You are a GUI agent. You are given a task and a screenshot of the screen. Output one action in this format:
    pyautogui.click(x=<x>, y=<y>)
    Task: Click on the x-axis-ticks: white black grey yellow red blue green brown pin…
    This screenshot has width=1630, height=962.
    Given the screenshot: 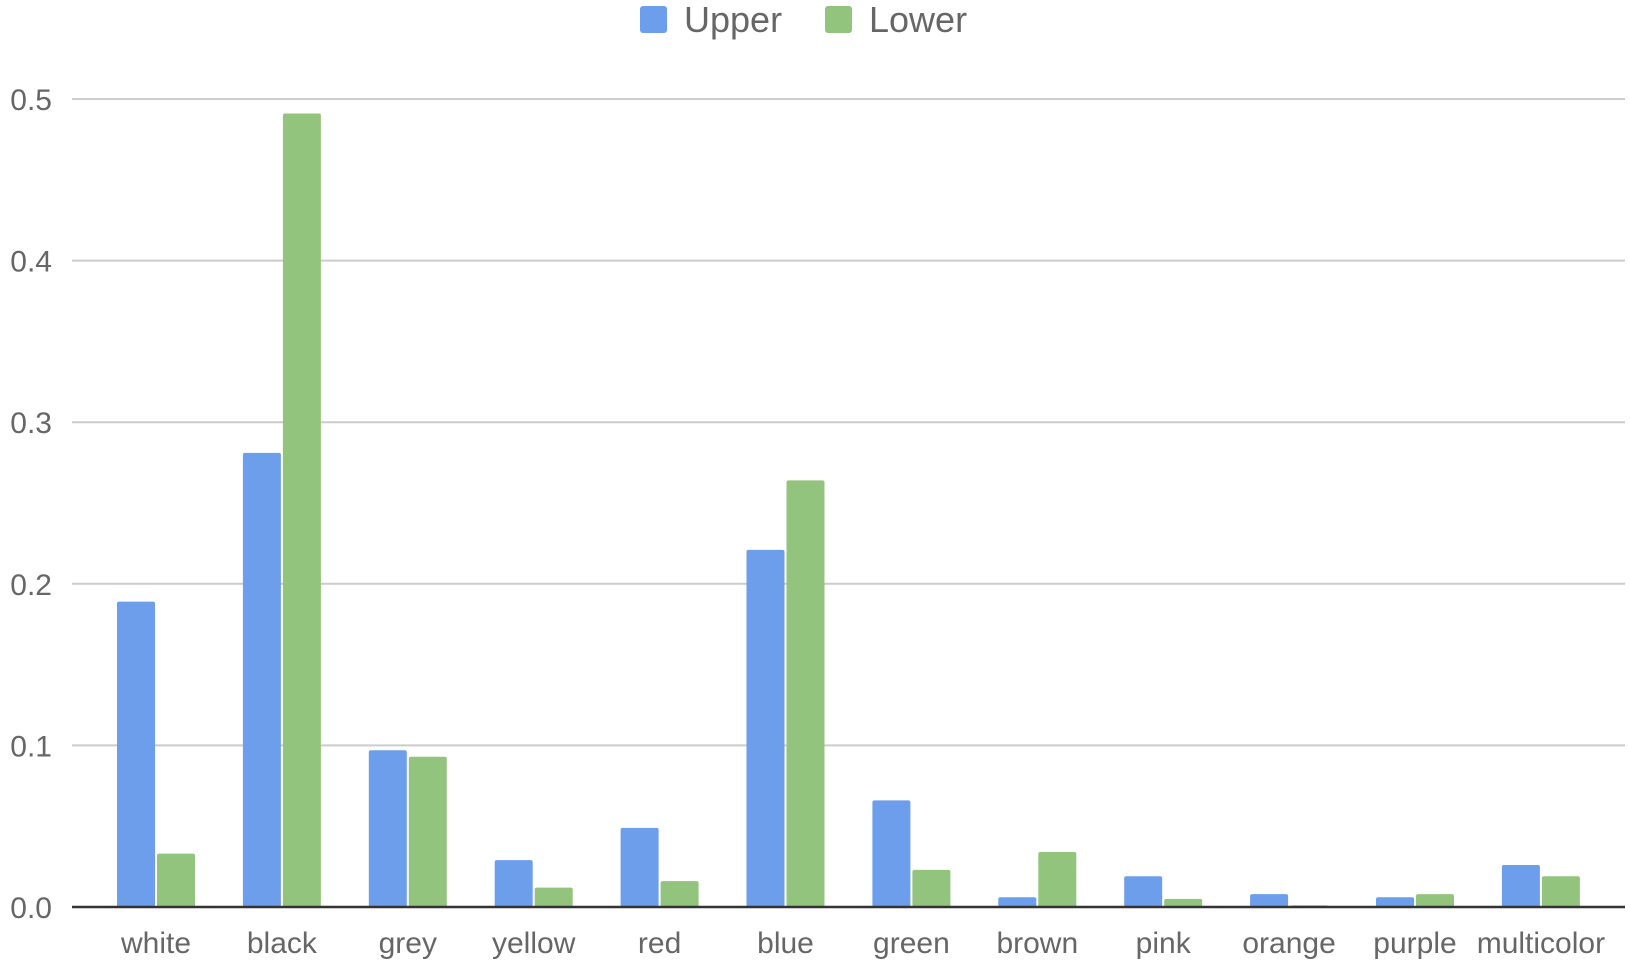 What is the action you would take?
    pyautogui.click(x=862, y=943)
    